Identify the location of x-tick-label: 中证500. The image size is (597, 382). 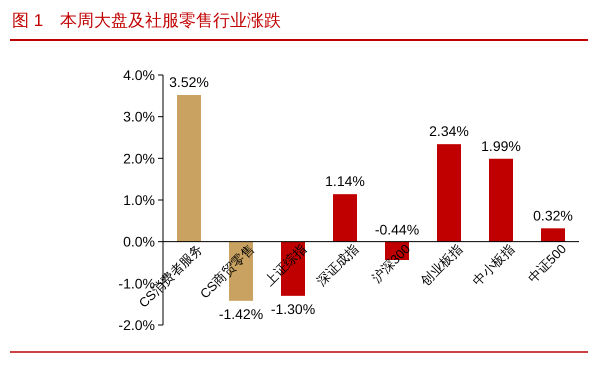
(547, 263).